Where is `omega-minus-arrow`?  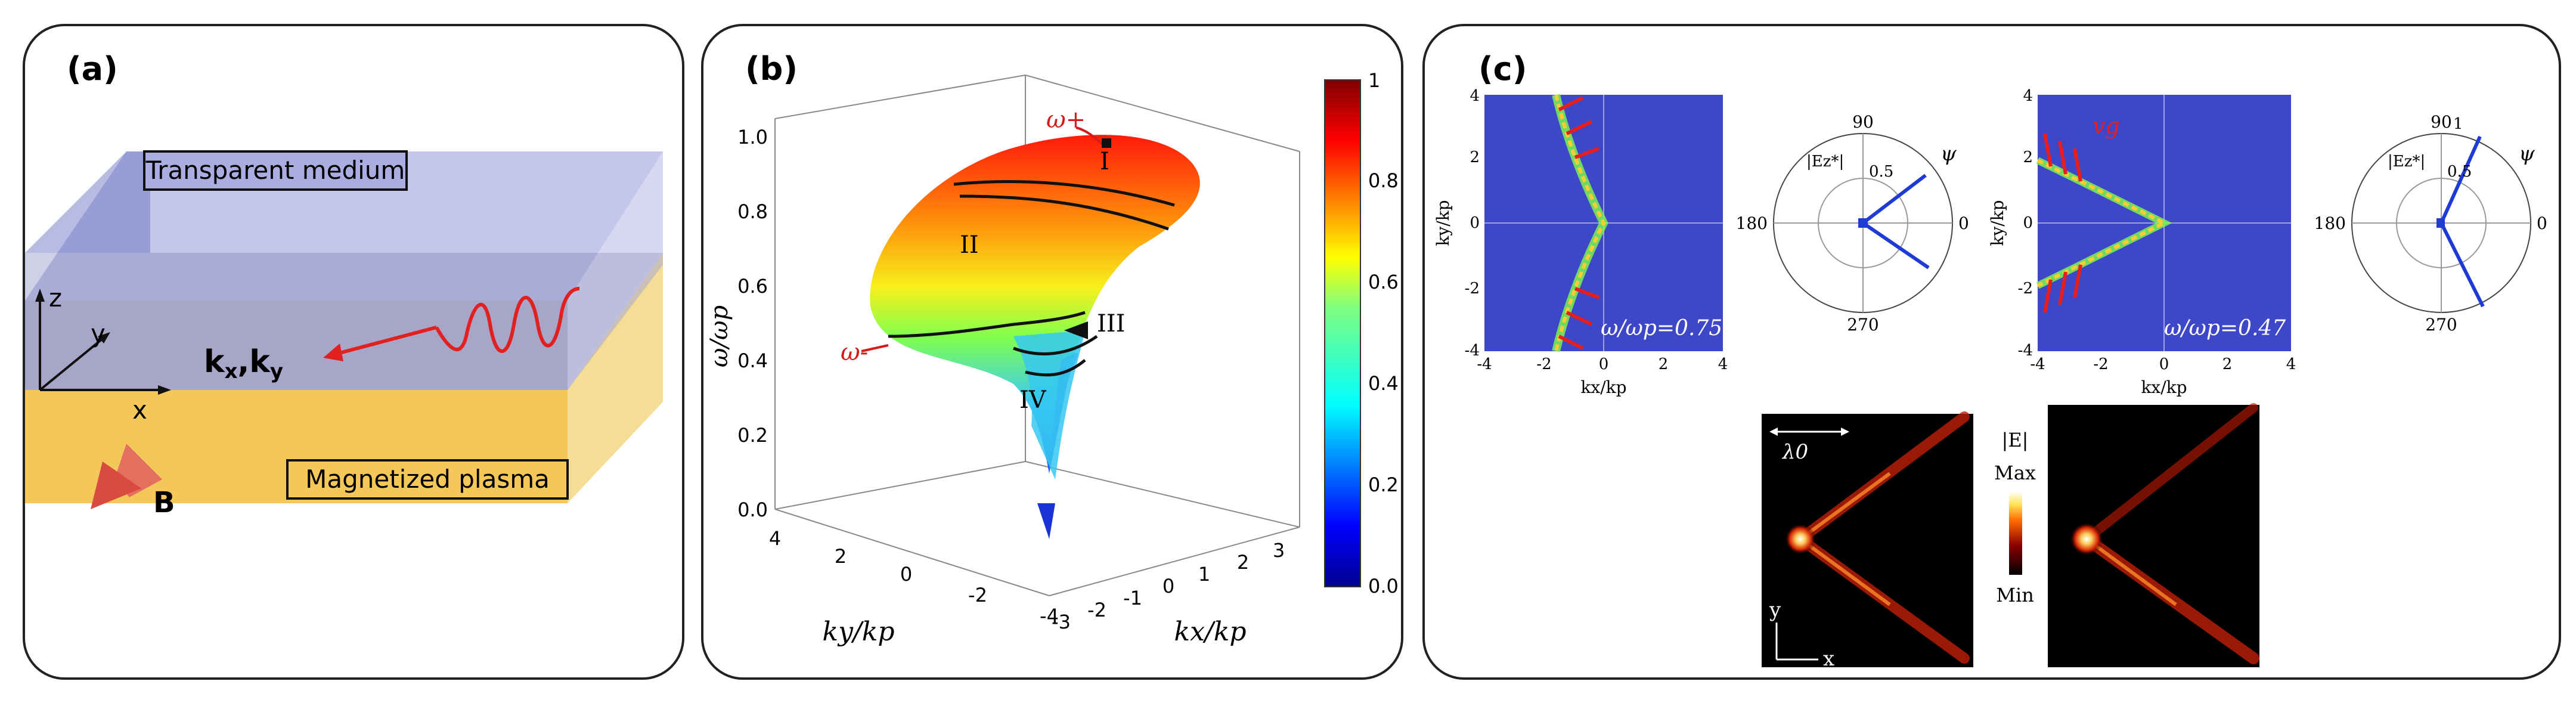 omega-minus-arrow is located at coordinates (875, 348).